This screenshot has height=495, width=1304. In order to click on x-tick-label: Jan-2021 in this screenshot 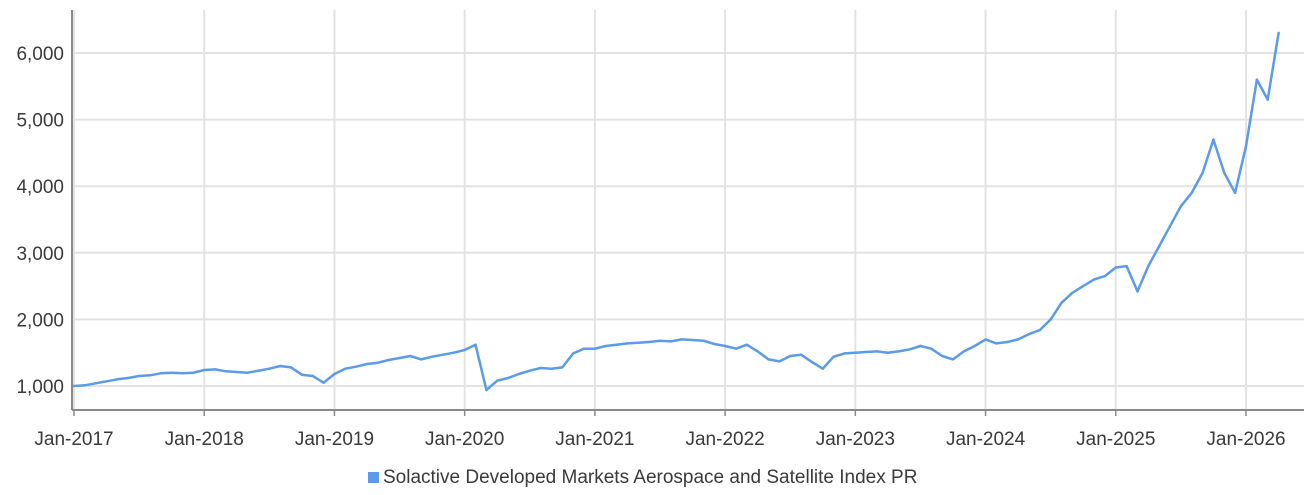, I will do `click(594, 439)`.